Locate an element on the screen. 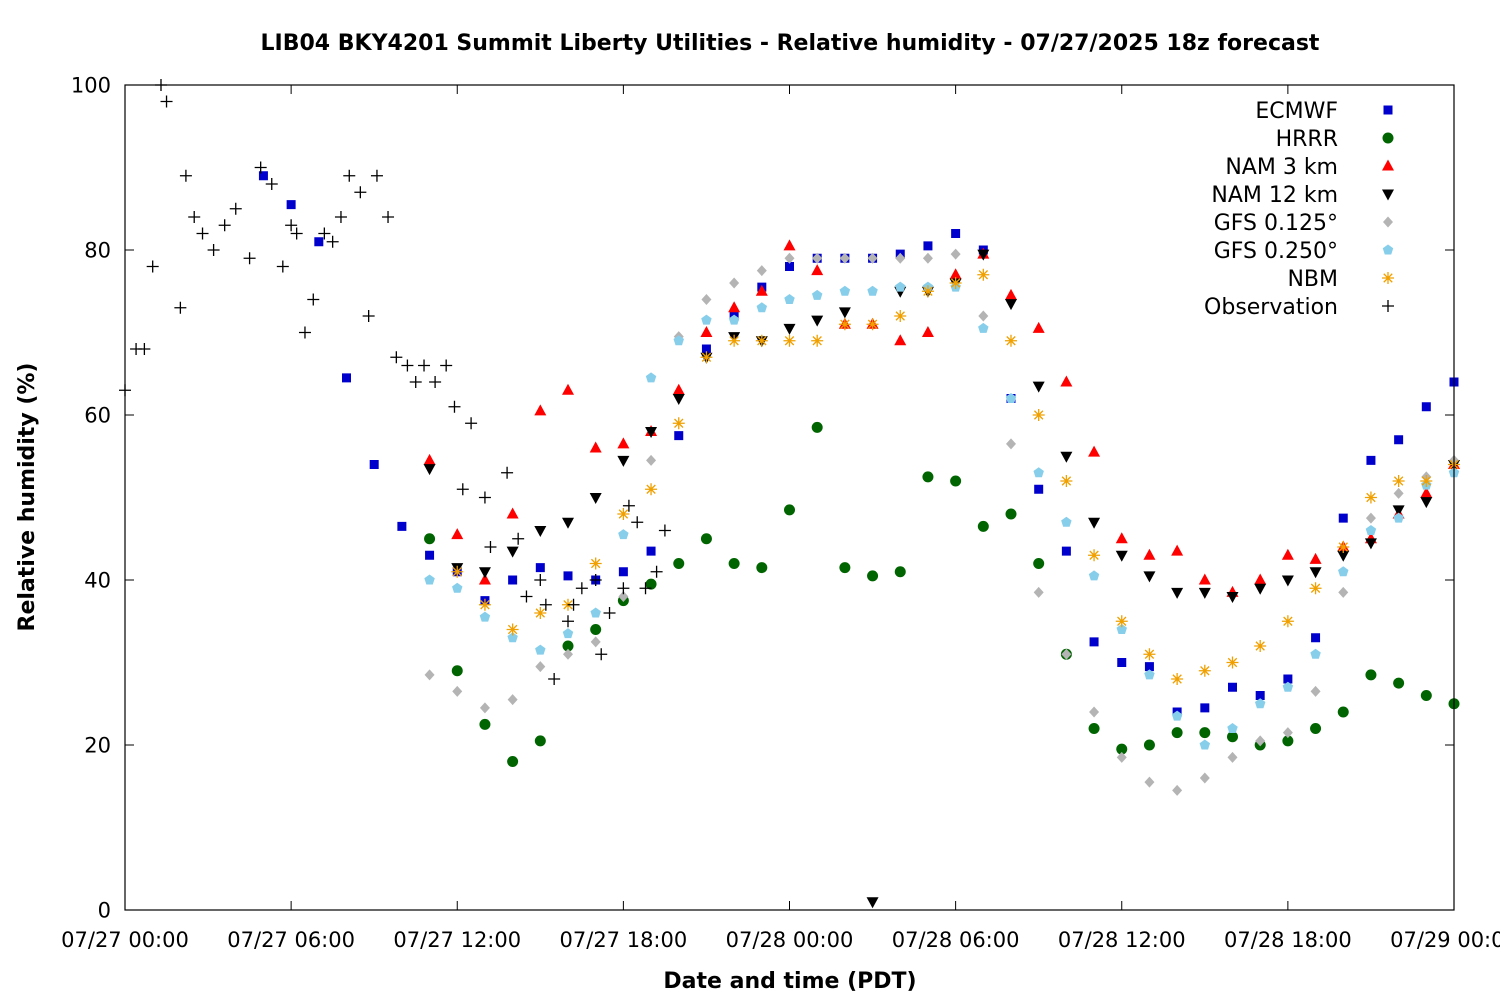  legend-marker-nam-3-km is located at coordinates (1388, 165).